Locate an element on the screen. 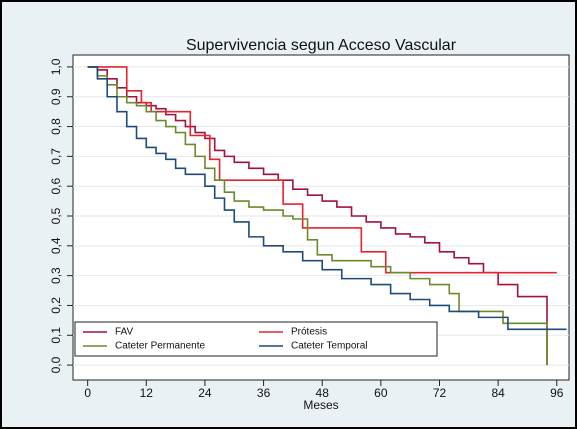 The image size is (577, 429). y-tick-label: 0,0 is located at coordinates (56, 364).